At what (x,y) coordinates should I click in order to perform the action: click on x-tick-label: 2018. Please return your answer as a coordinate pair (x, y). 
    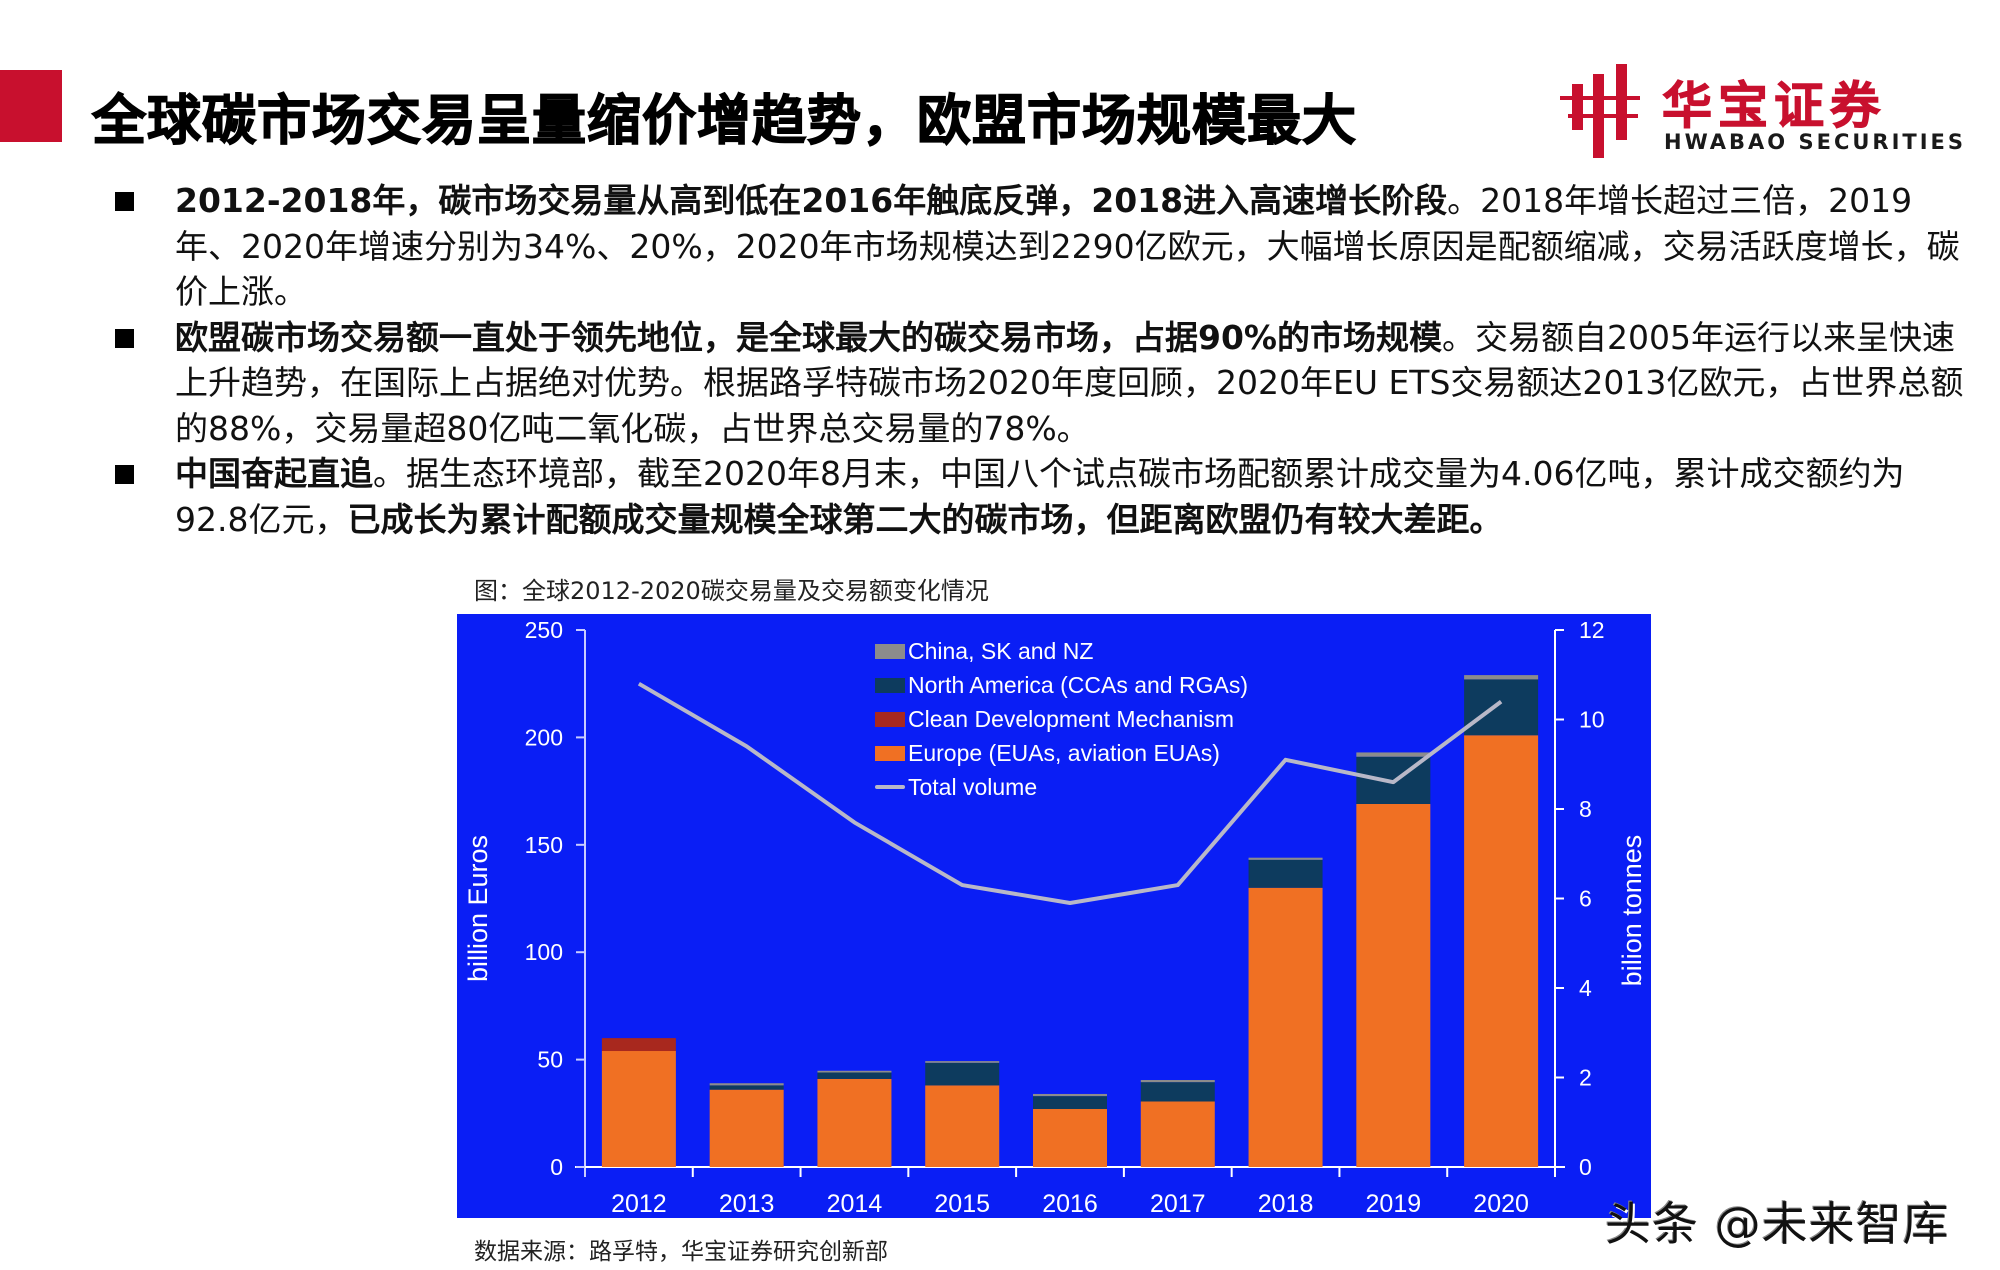
    Looking at the image, I should click on (1286, 1204).